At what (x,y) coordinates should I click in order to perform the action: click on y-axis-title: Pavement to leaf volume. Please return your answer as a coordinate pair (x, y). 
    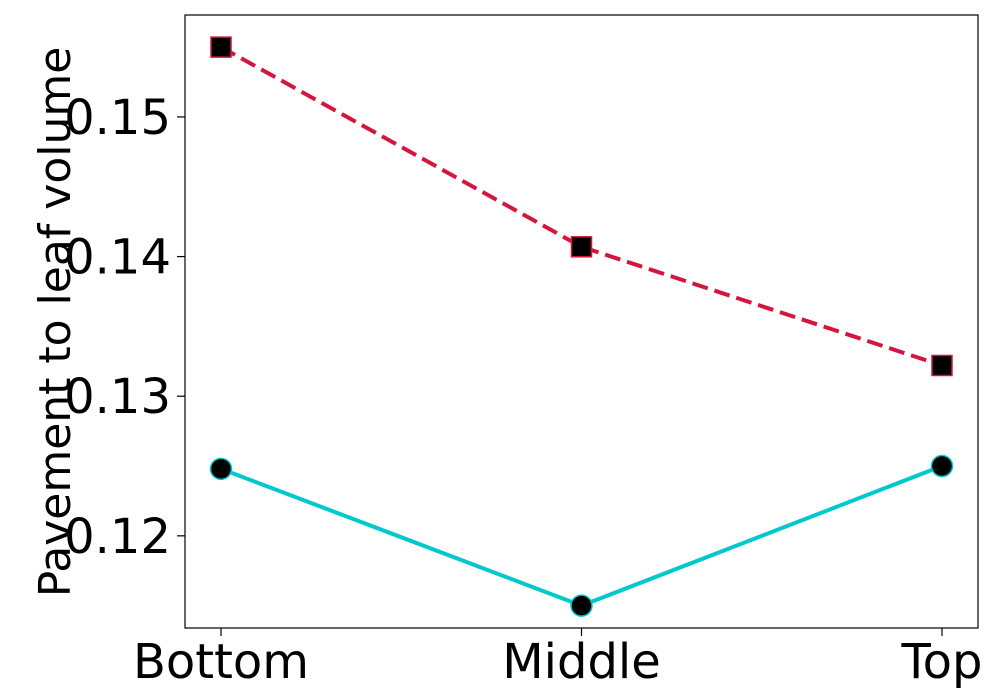
    Looking at the image, I should click on (55, 322).